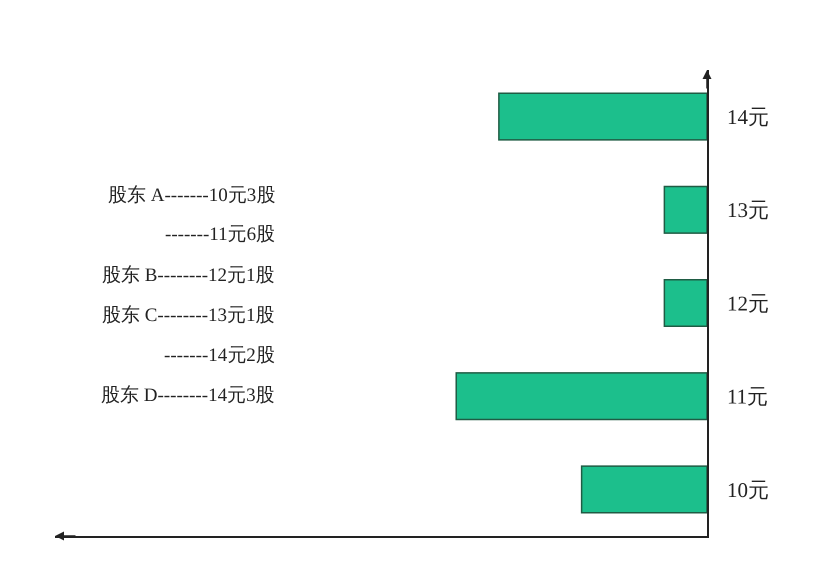 This screenshot has height=566, width=826. I want to click on y-tick-label: 14元, so click(747, 116).